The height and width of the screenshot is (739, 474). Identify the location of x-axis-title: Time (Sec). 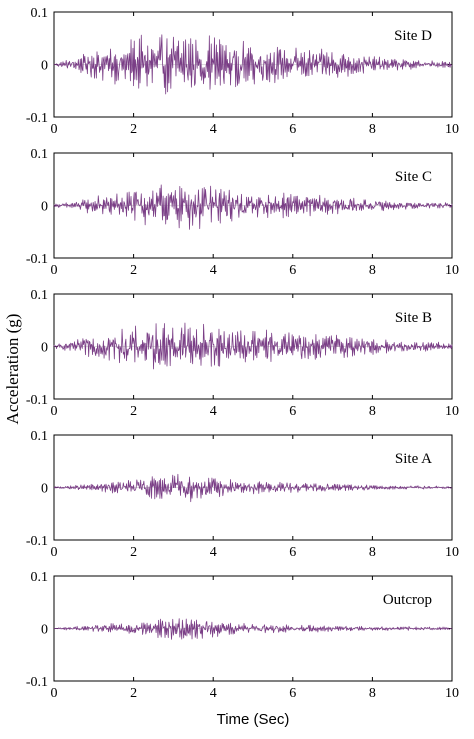
(253, 719).